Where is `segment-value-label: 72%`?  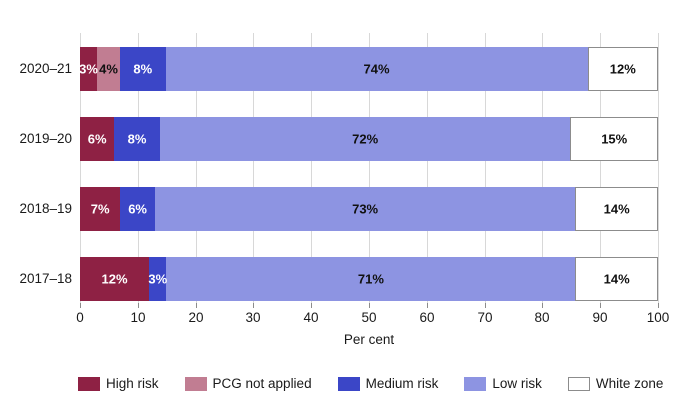
segment-value-label: 72% is located at coordinates (365, 139).